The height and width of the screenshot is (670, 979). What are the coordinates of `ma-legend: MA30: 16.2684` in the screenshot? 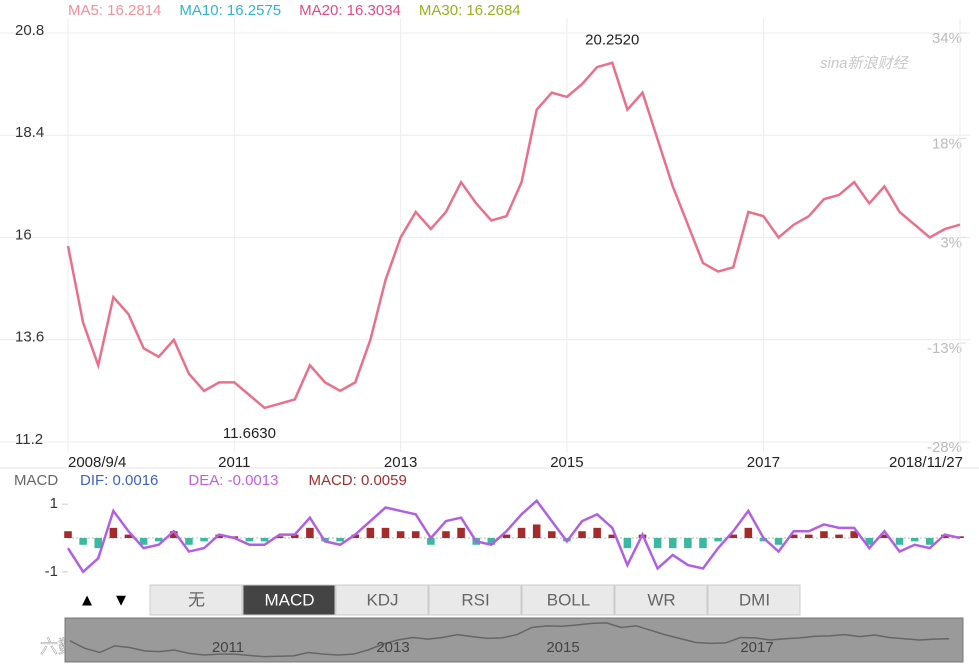 It's located at (470, 10).